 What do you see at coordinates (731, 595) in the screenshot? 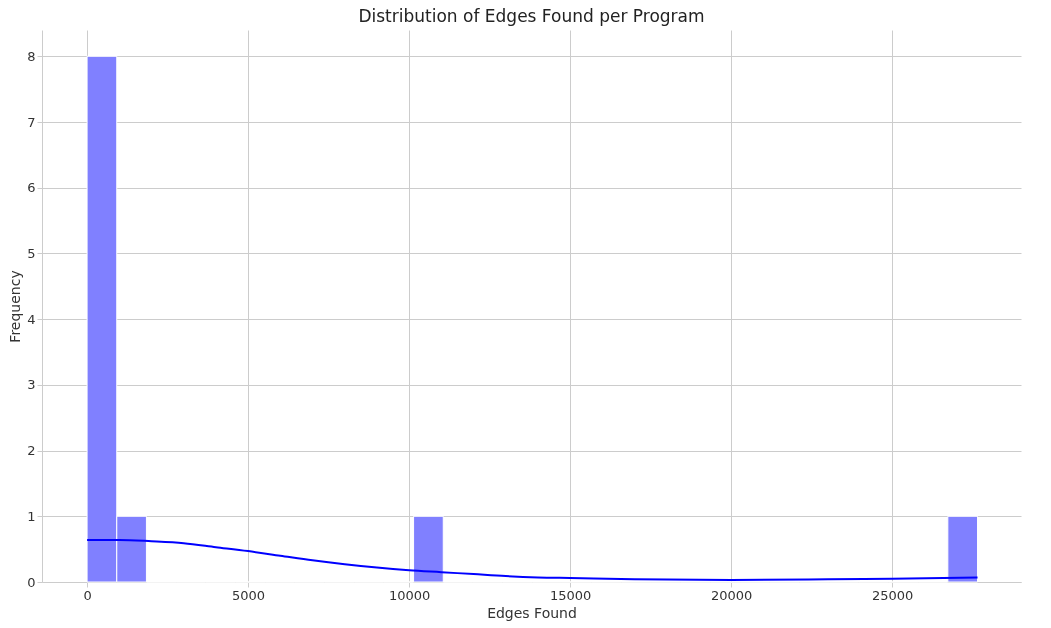
I see `x-tick-label: 20000` at bounding box center [731, 595].